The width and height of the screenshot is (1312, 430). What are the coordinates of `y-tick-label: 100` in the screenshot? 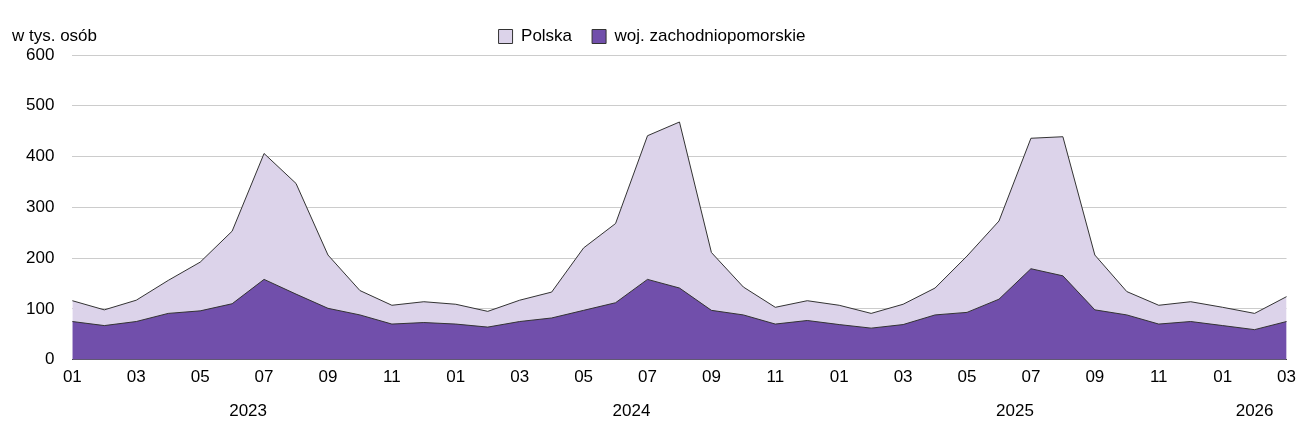 It's located at (40, 308).